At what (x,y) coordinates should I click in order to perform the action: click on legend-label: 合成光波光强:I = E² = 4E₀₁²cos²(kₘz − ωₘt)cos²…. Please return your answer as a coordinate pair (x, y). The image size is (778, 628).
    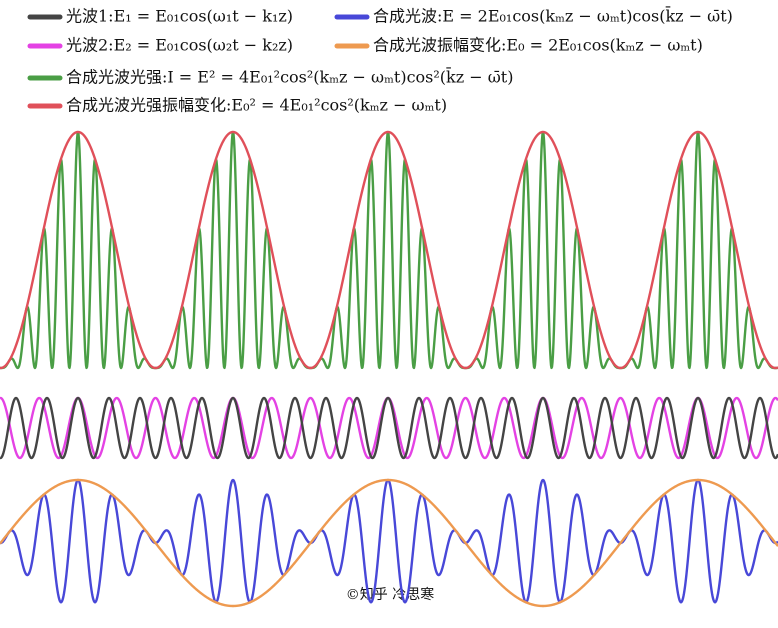
    Looking at the image, I should click on (289, 75).